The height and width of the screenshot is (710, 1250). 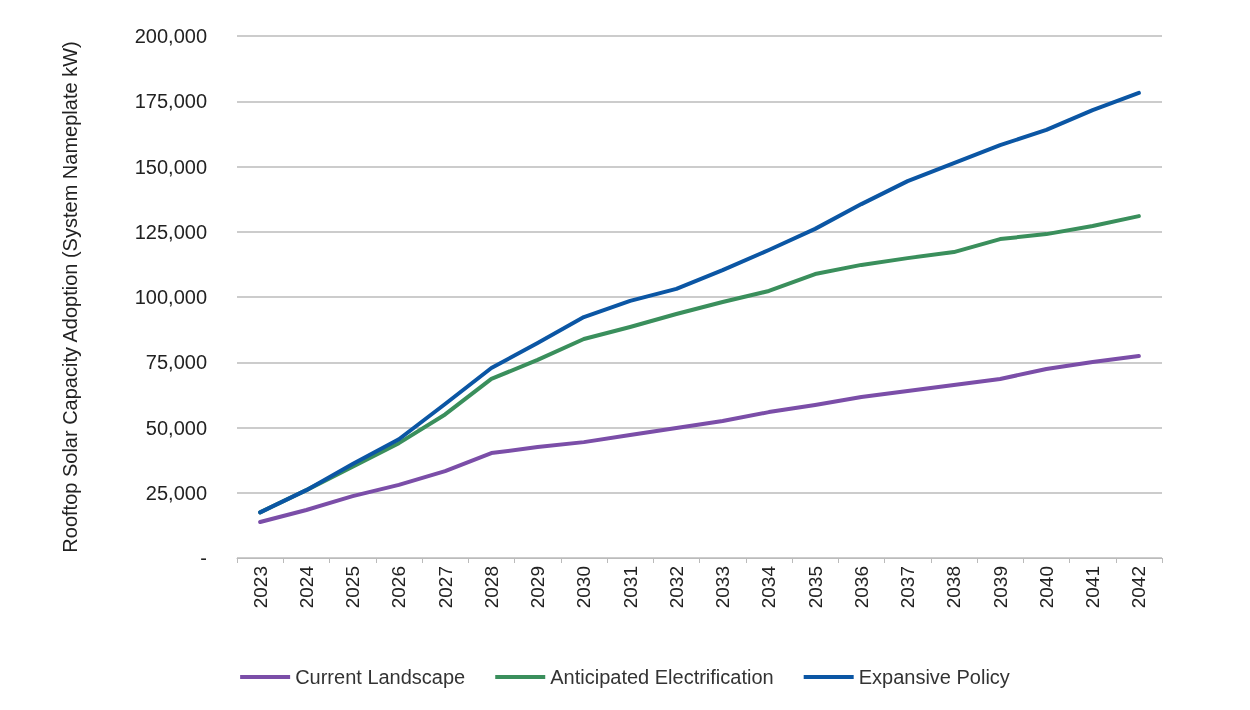 What do you see at coordinates (630, 587) in the screenshot?
I see `x-tick-label: 2031` at bounding box center [630, 587].